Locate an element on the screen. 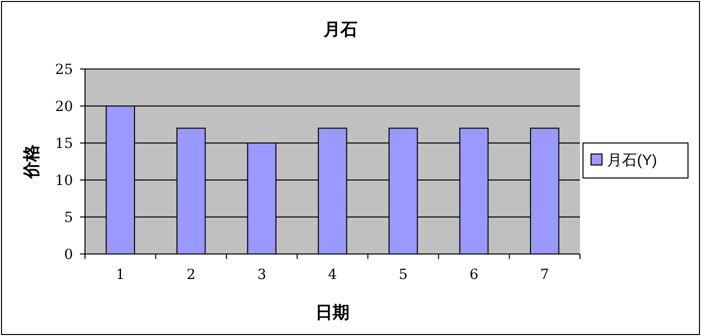  x-tick-label: 3 is located at coordinates (261, 275).